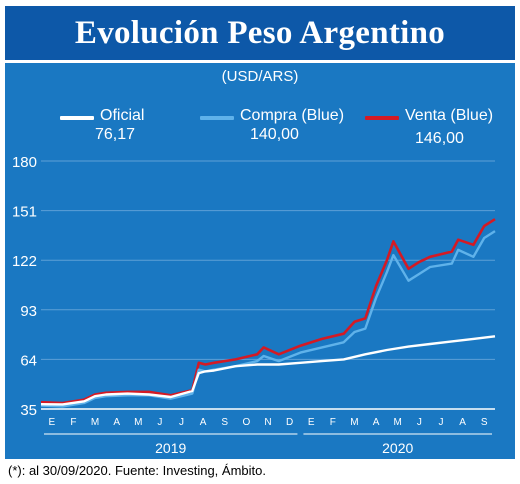 This screenshot has width=520, height=484. What do you see at coordinates (28, 410) in the screenshot?
I see `y-tick-label-35: 35` at bounding box center [28, 410].